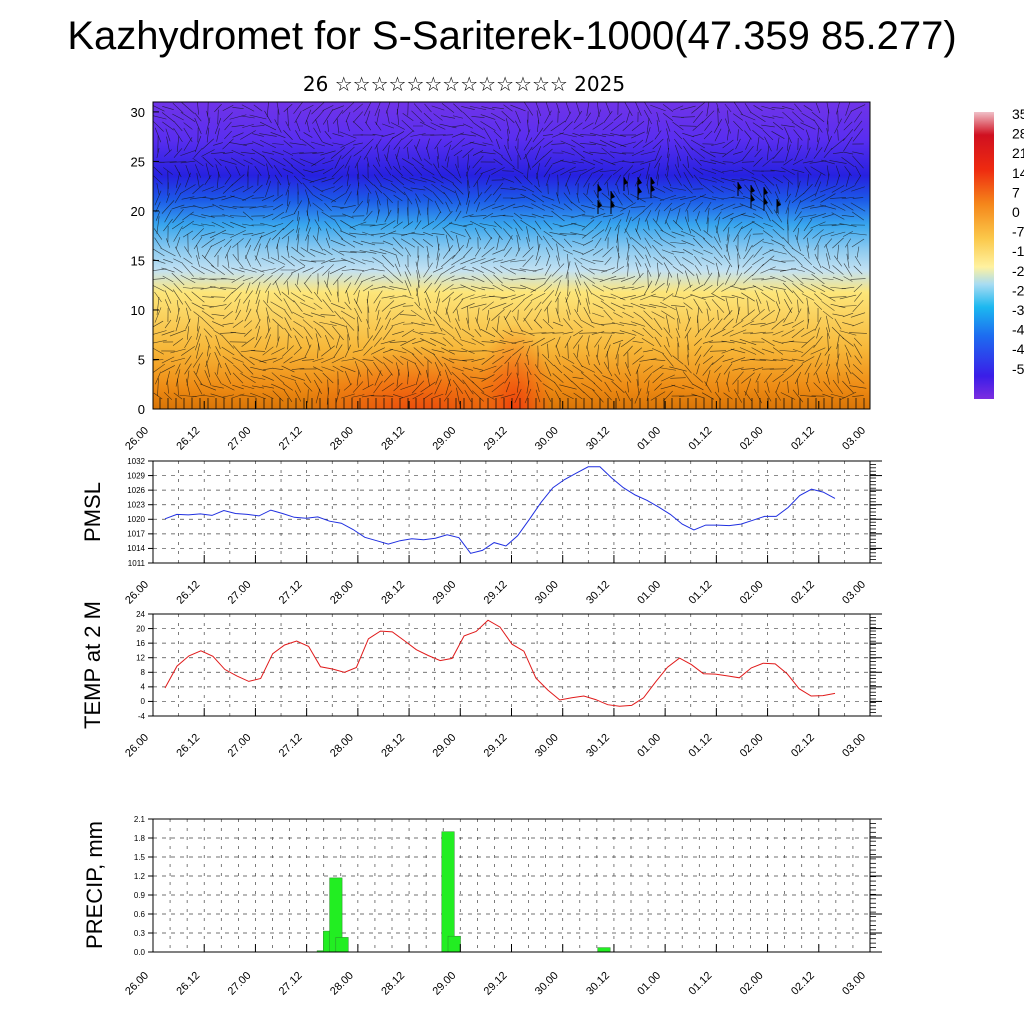 This screenshot has width=1024, height=1024. I want to click on x-tick-label: 01.00, so click(649, 746).